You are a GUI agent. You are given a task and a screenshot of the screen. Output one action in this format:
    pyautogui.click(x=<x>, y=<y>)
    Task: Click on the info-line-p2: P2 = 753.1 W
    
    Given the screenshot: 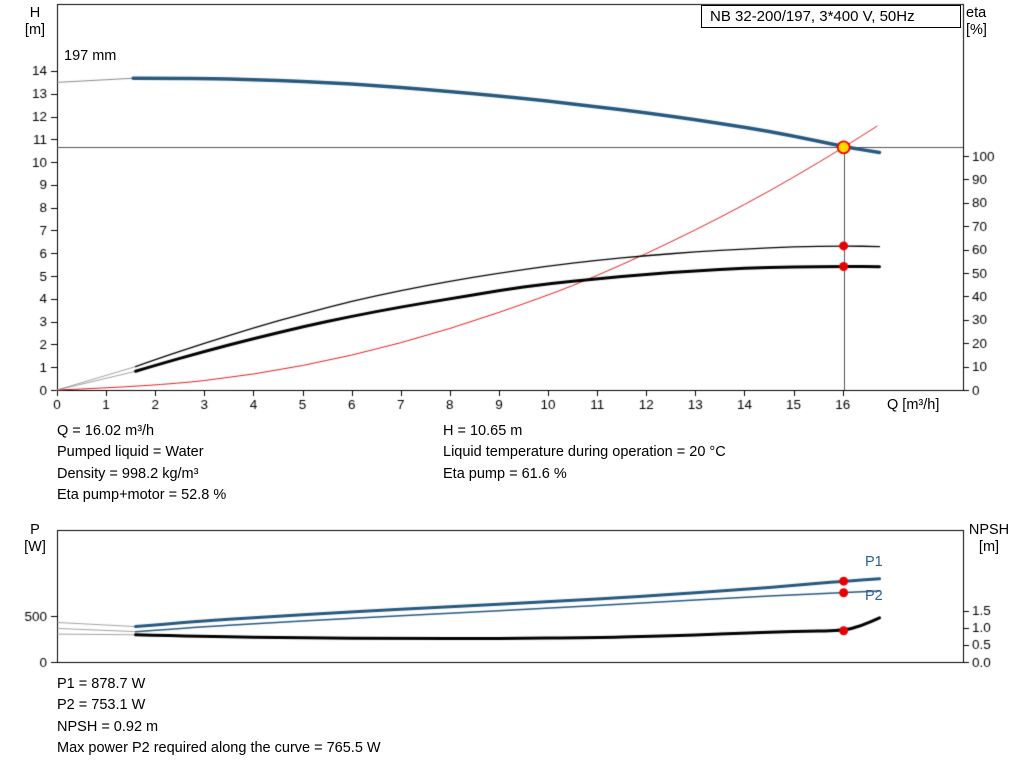 What is the action you would take?
    pyautogui.click(x=101, y=705)
    